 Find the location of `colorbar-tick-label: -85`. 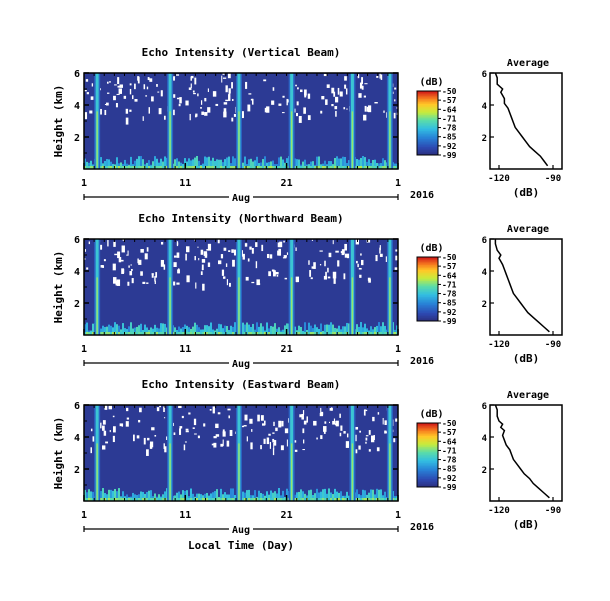

colorbar-tick-label: -85 is located at coordinates (449, 303).